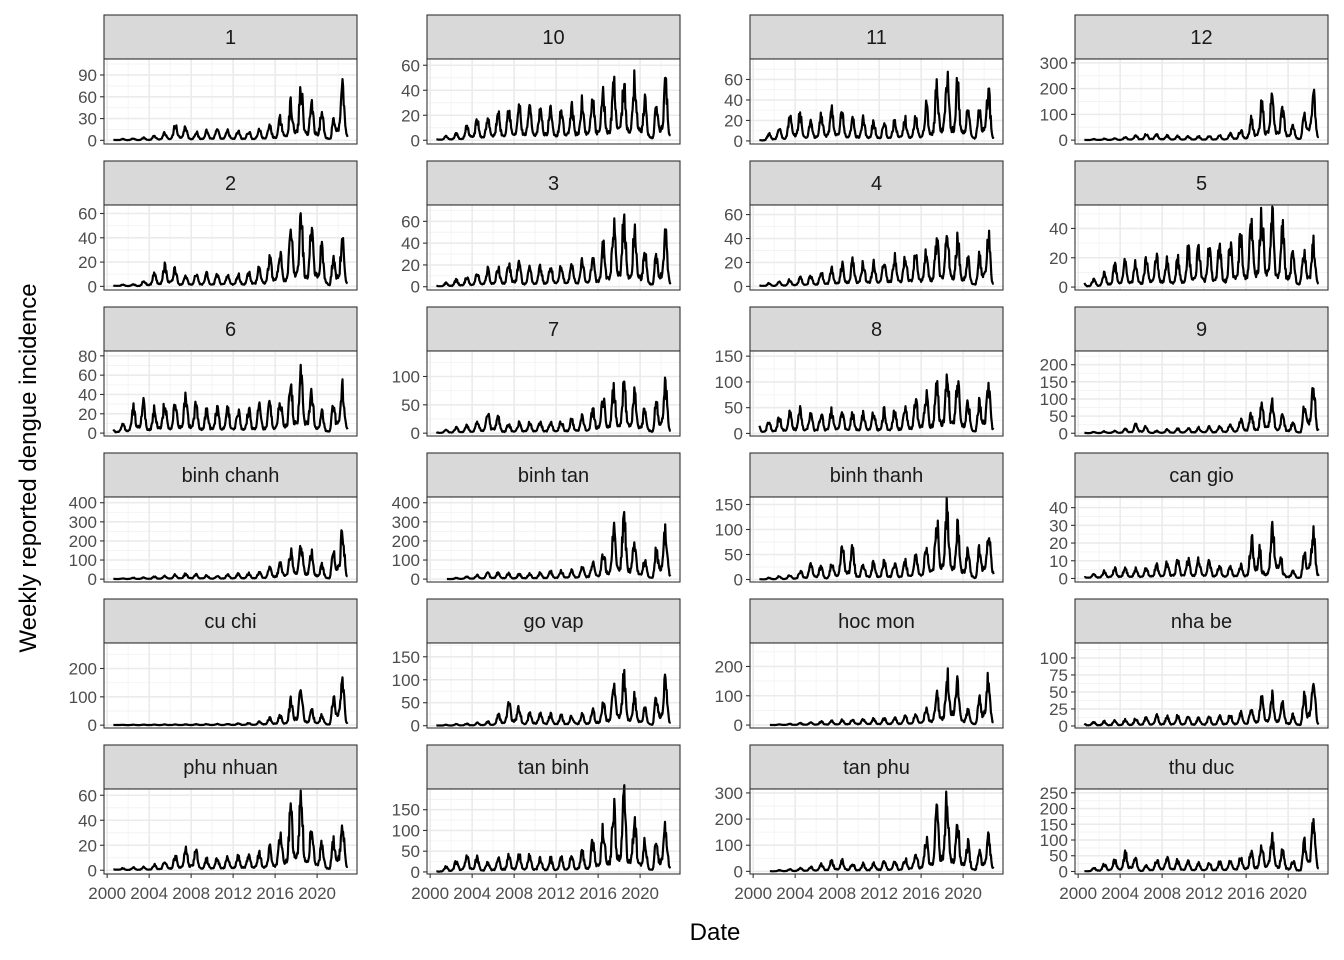 This screenshot has width=1344, height=960. What do you see at coordinates (1054, 63) in the screenshot?
I see `y-tick-label: 300` at bounding box center [1054, 63].